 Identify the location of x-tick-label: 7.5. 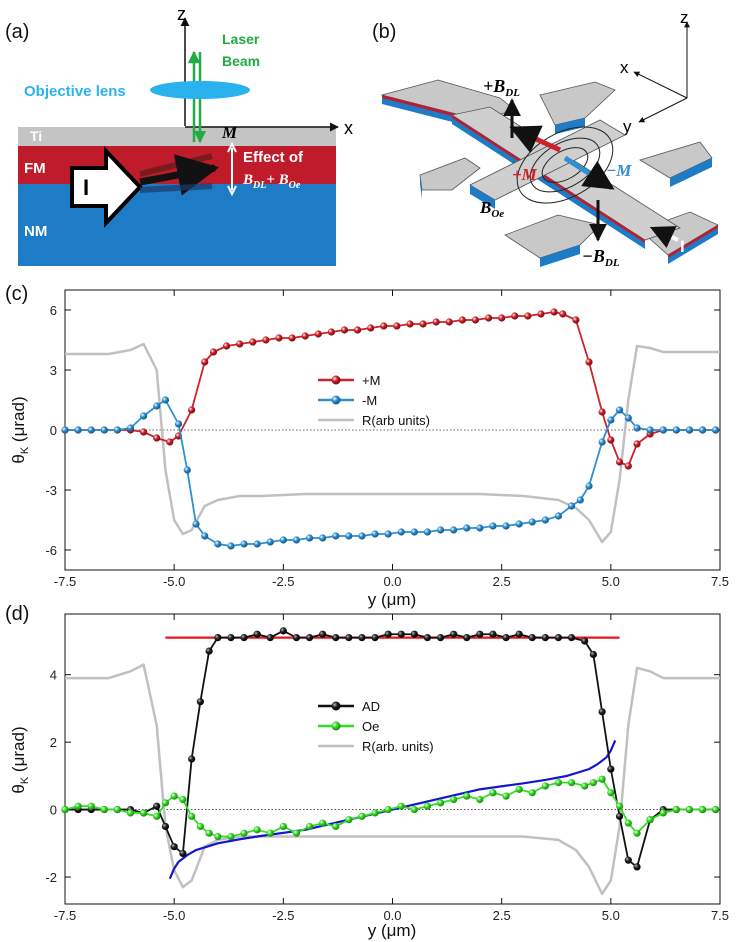
(720, 915).